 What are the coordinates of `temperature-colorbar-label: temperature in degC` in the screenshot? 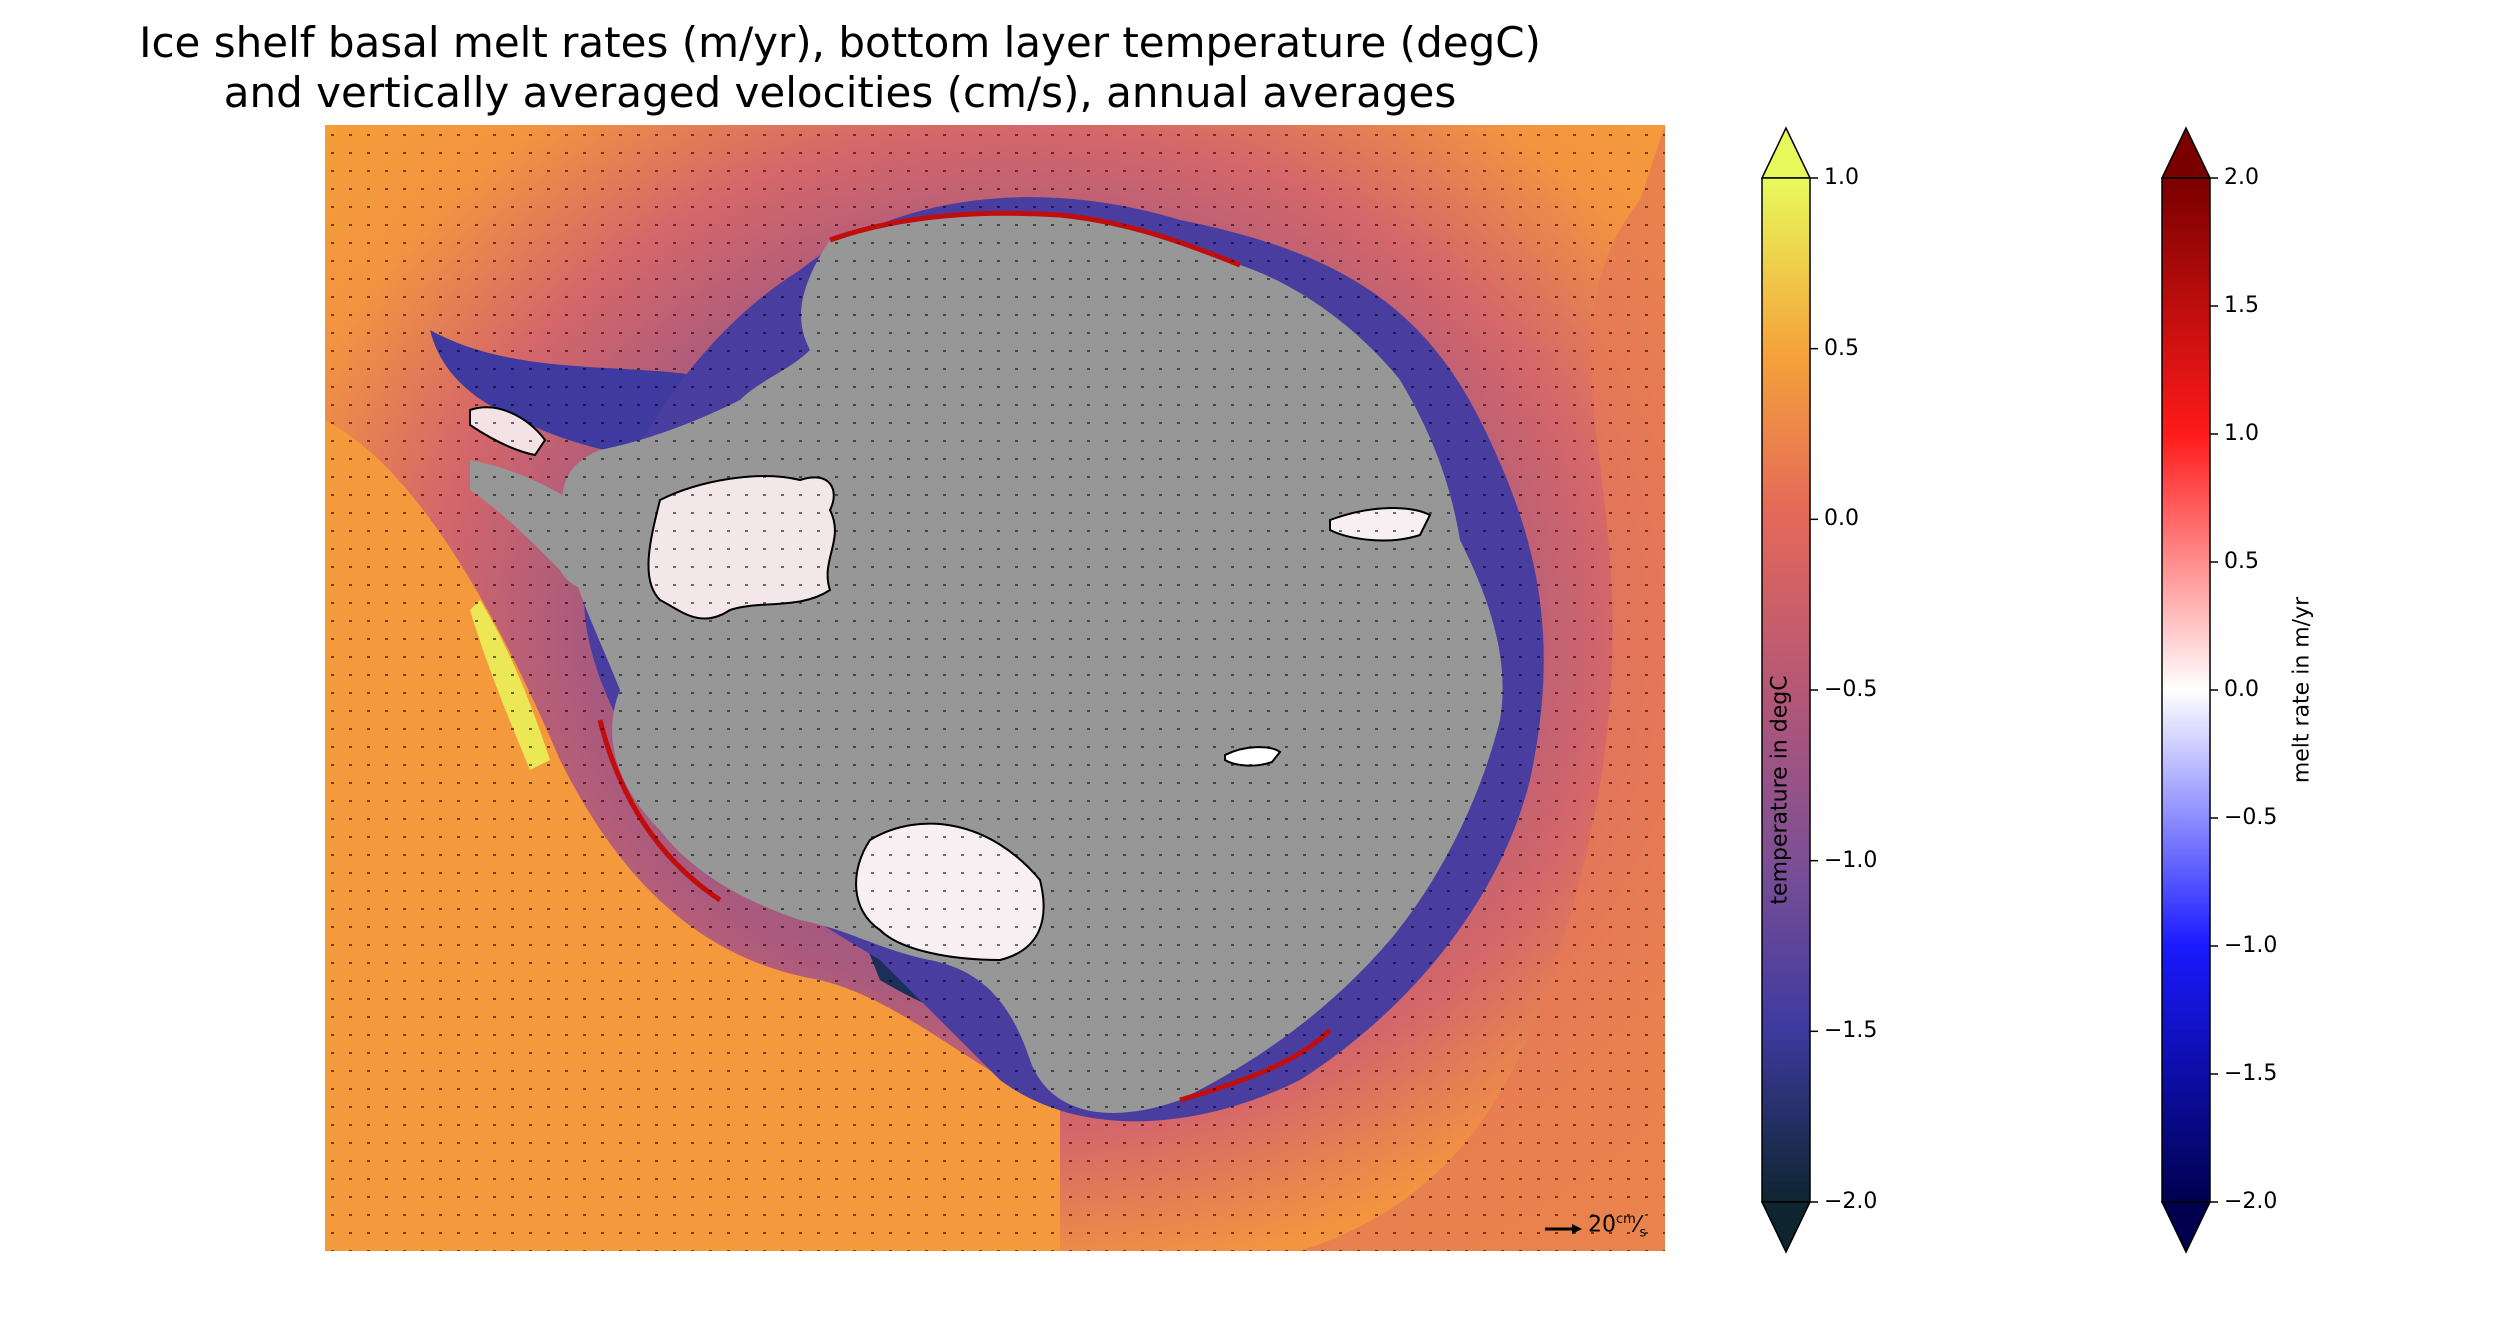 It's located at (1780, 790).